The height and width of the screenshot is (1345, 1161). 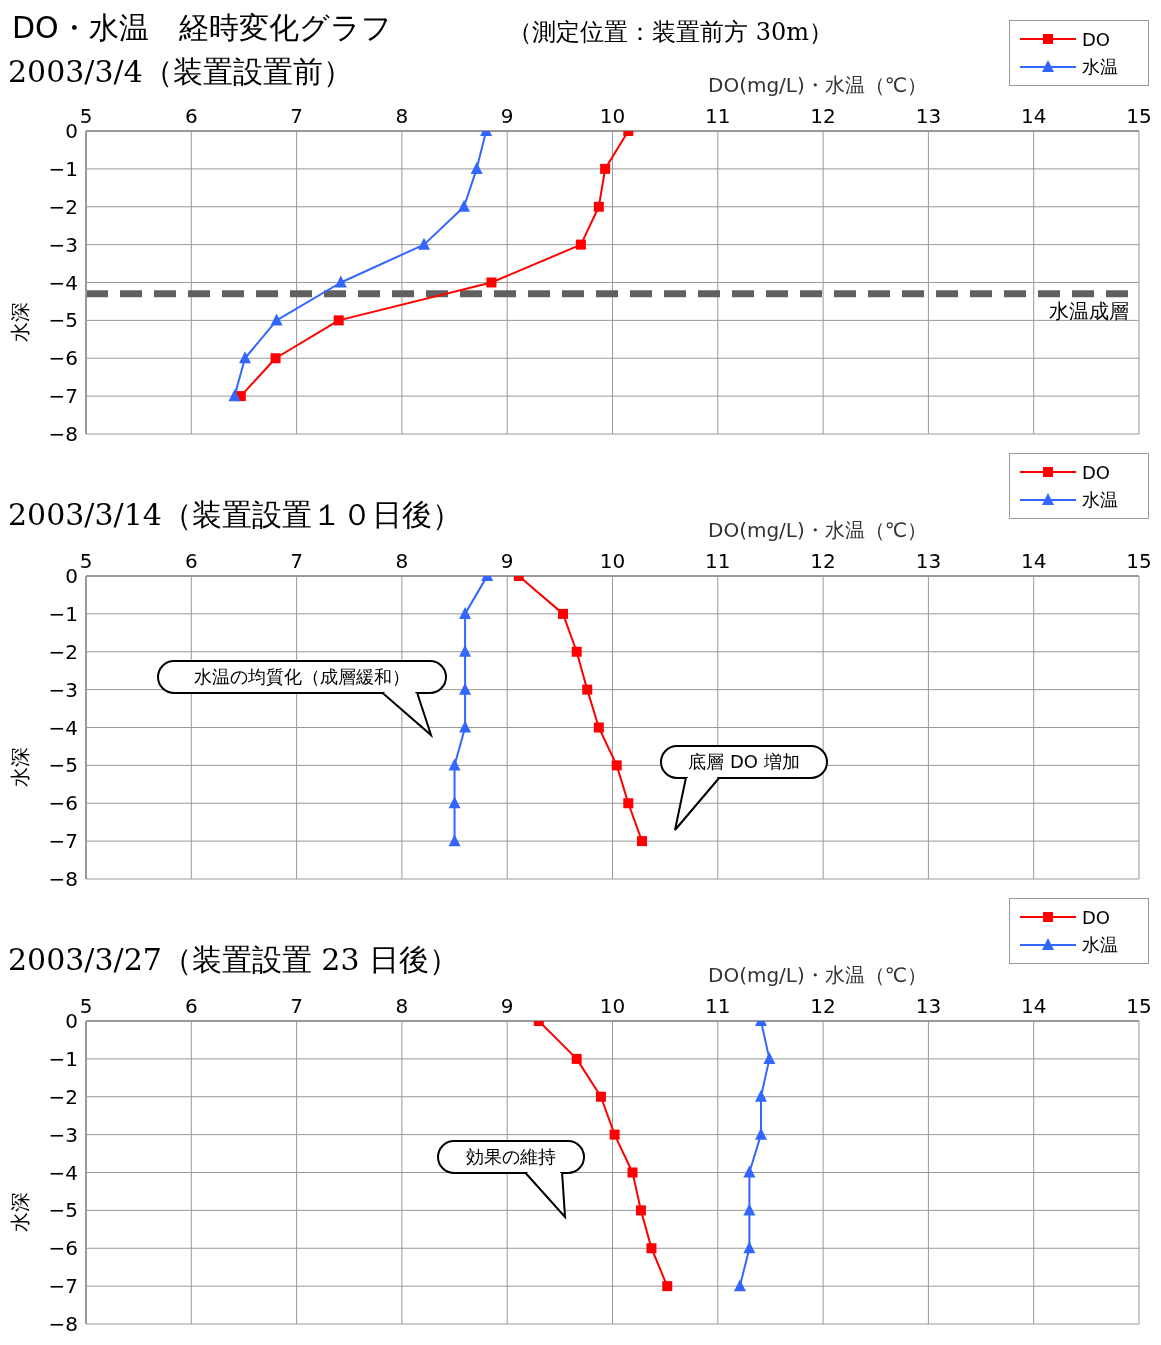 What do you see at coordinates (202, 28) in the screenshot?
I see `chart-title: DO・水温 経時変化グラフ` at bounding box center [202, 28].